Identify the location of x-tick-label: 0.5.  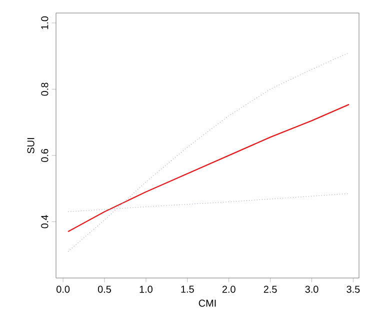
(105, 289).